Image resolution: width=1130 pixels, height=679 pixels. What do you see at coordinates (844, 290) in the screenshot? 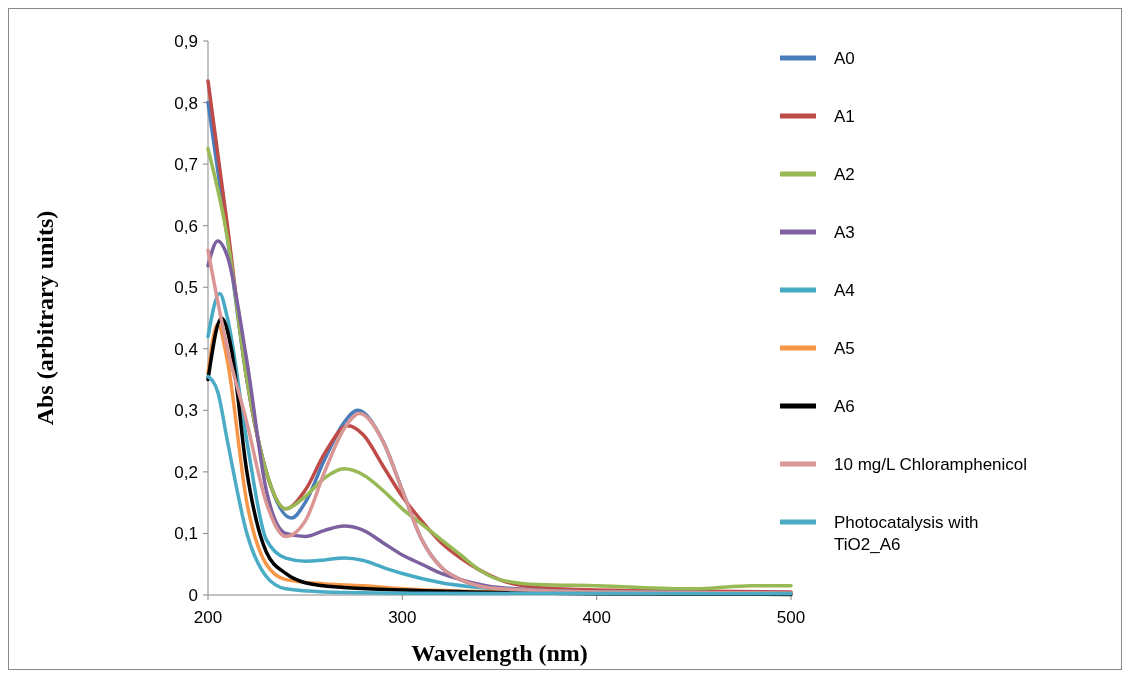
I see `legend-label: A4` at bounding box center [844, 290].